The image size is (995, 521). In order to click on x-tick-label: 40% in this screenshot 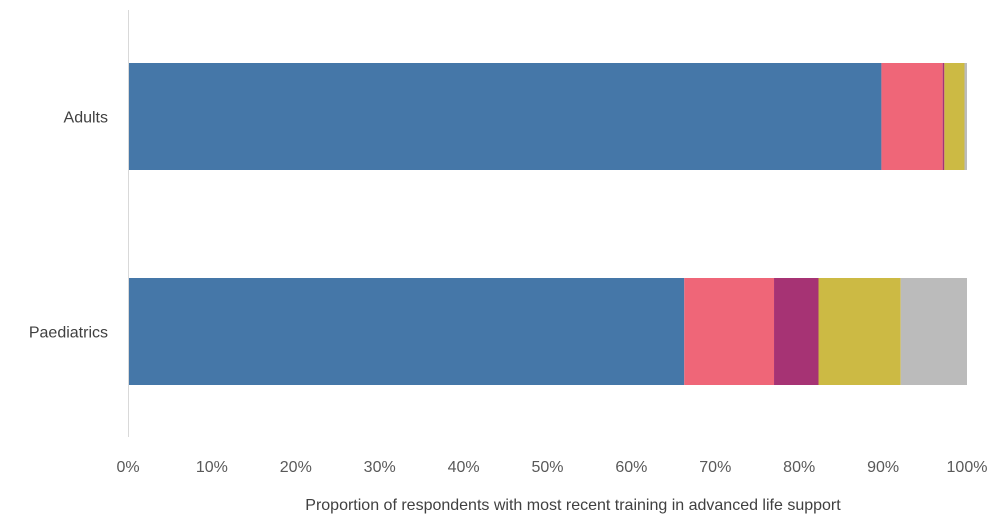, I will do `click(464, 467)`.